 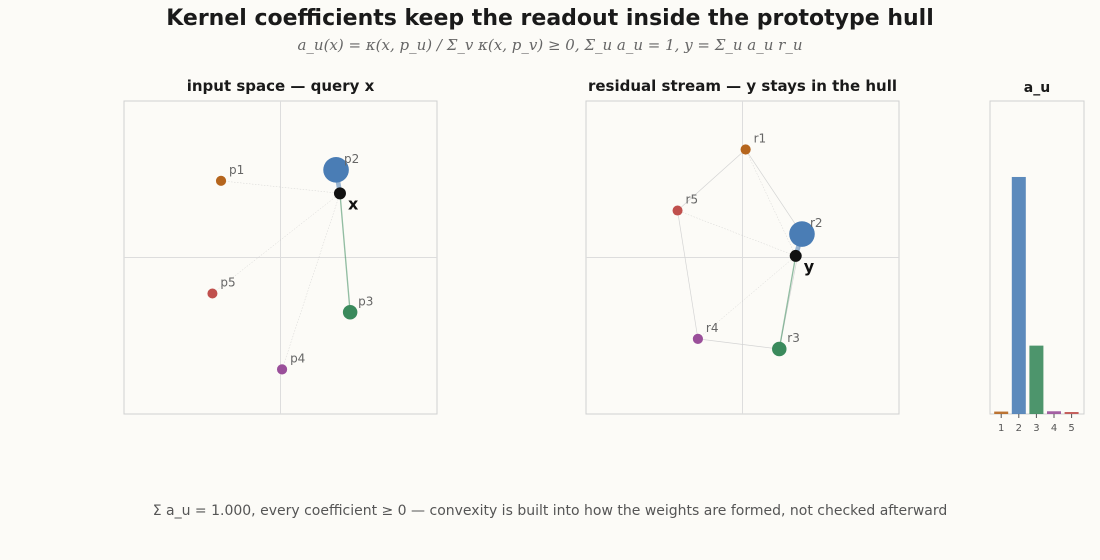 I want to click on bar-tick-label-4: 4, so click(x=1054, y=428).